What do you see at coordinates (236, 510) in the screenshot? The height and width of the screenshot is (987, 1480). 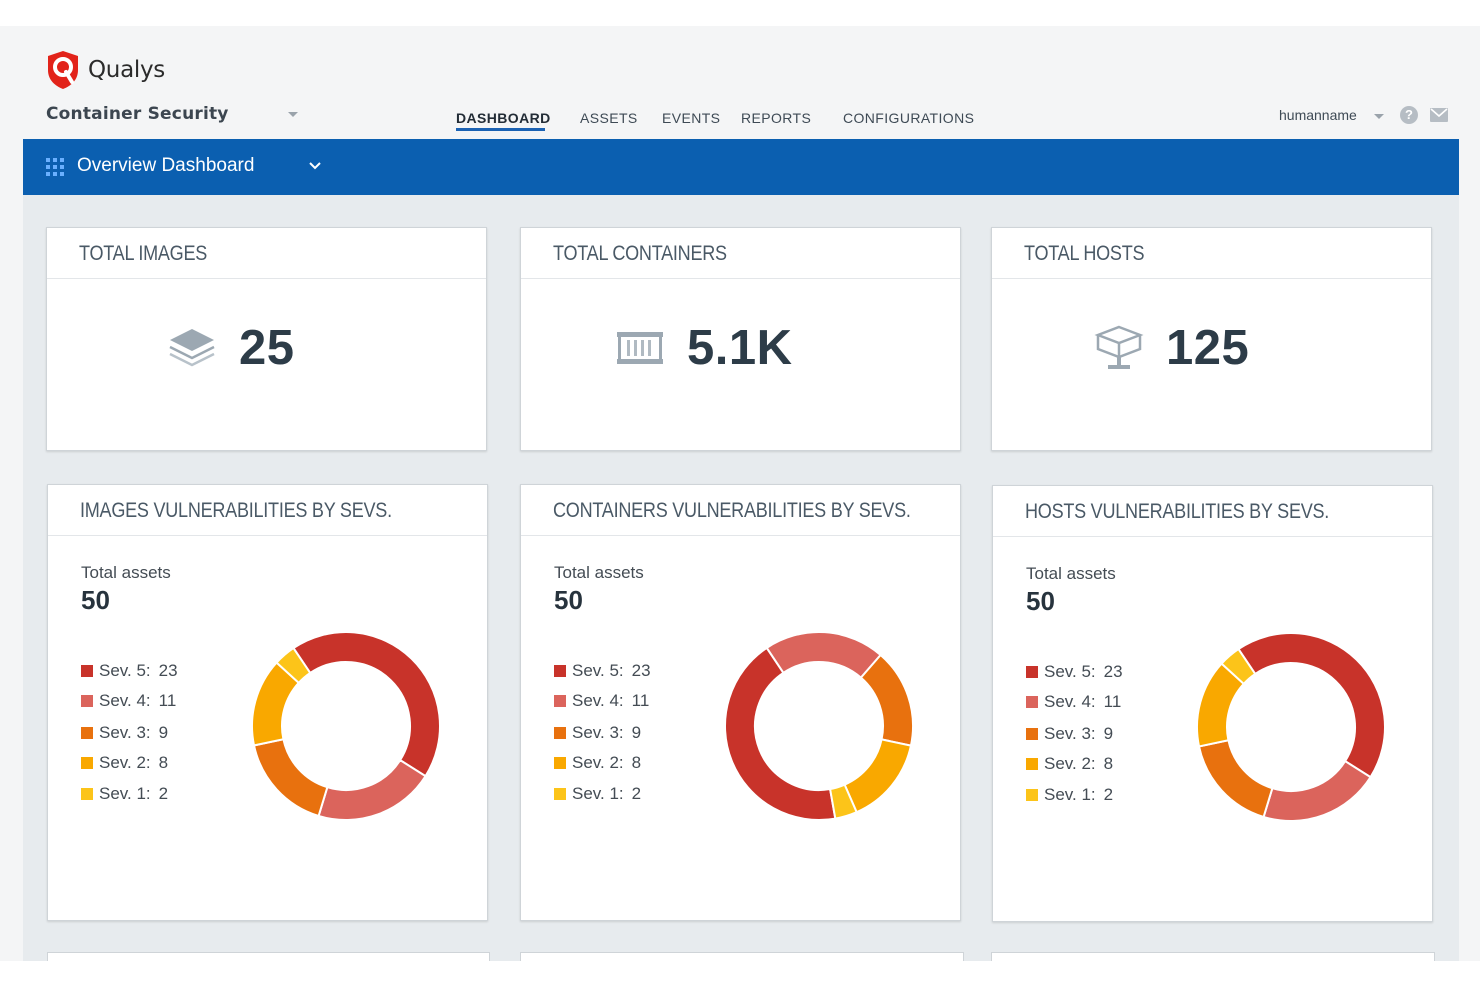 I see `card-title: IMAGES VULNERABILITIES BY SEVS.` at bounding box center [236, 510].